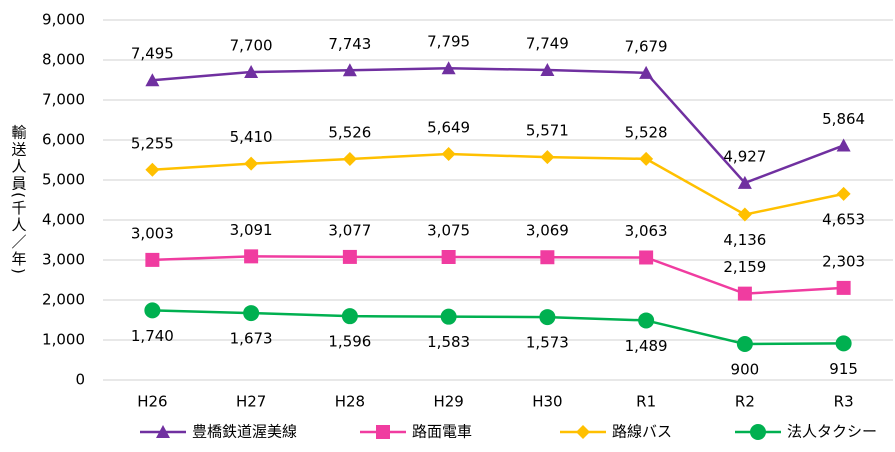 The image size is (895, 452). What do you see at coordinates (251, 137) in the screenshot?
I see `data-label: 5,410` at bounding box center [251, 137].